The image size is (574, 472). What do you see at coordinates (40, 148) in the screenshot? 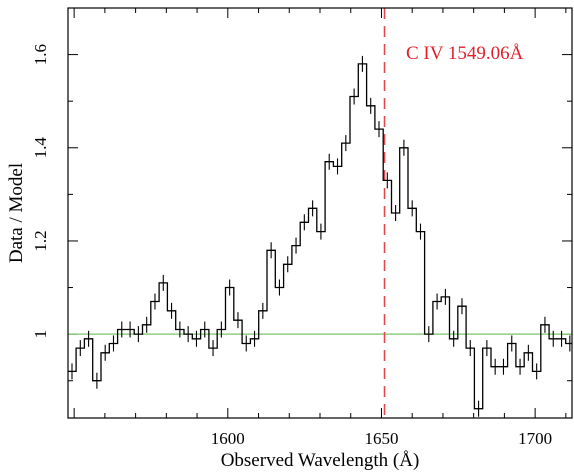
I see `y-tick-label: 1.4` at bounding box center [40, 148].